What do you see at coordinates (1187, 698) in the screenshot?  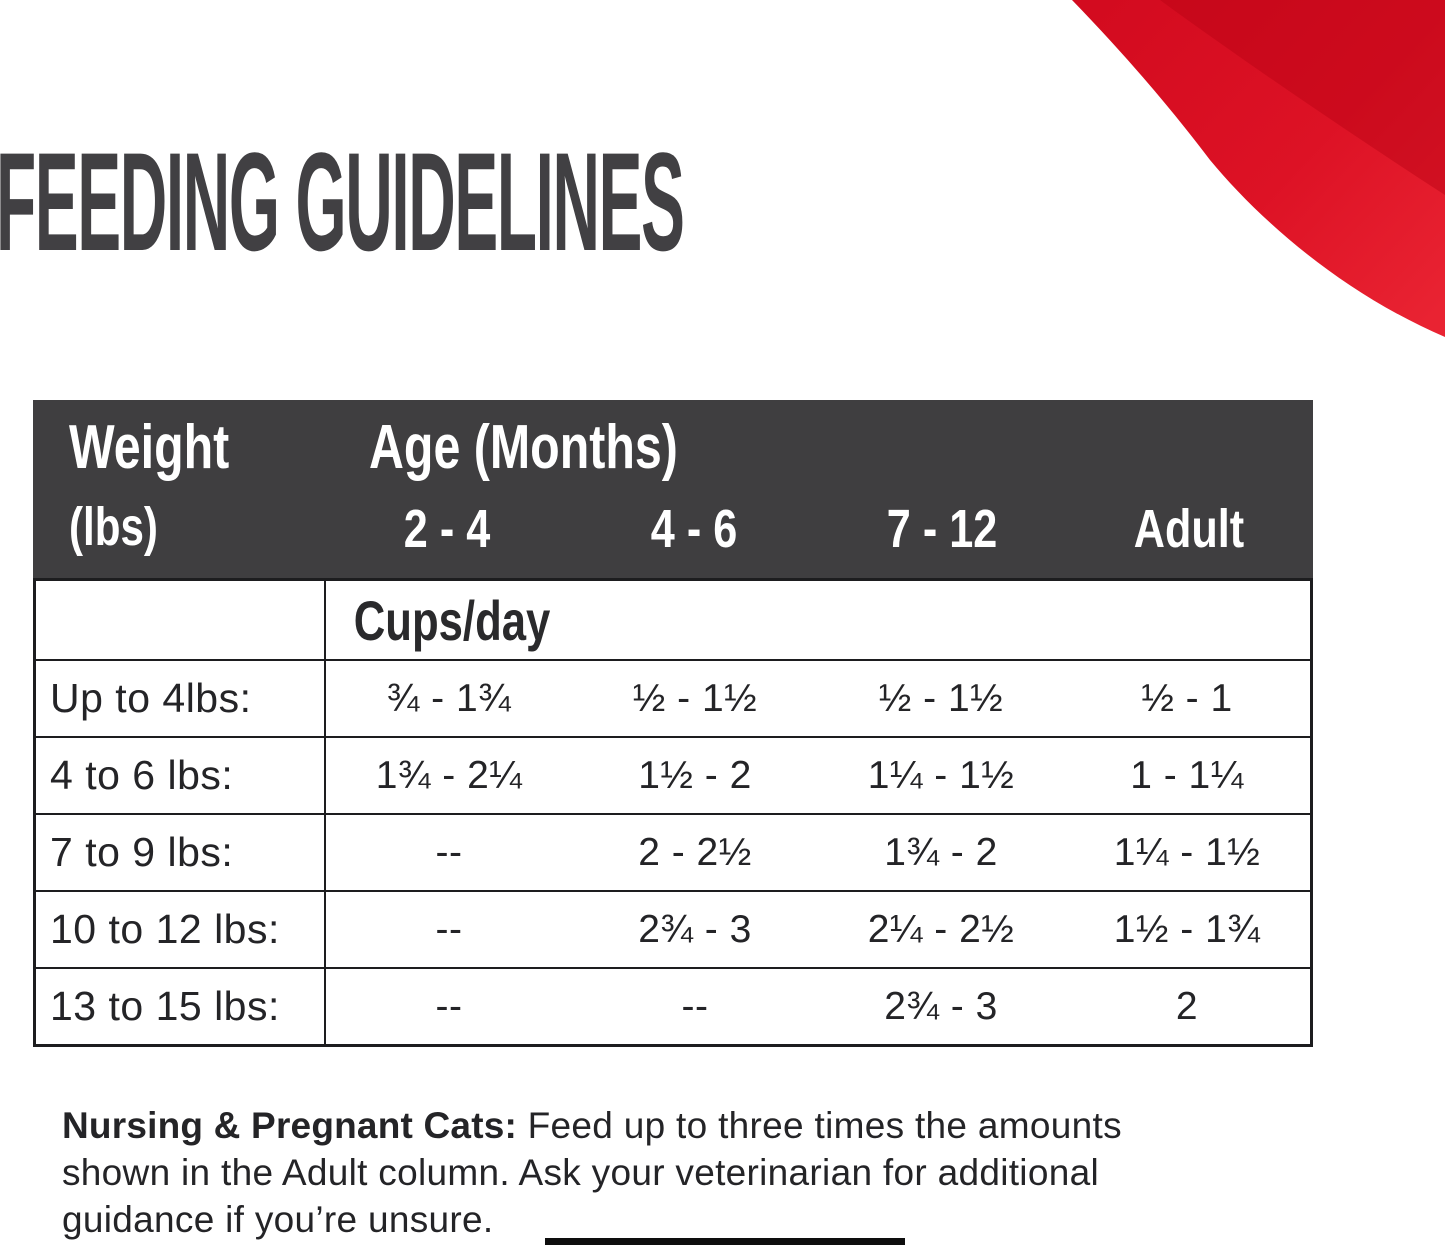 I see `amount-cell: ½ - 1` at bounding box center [1187, 698].